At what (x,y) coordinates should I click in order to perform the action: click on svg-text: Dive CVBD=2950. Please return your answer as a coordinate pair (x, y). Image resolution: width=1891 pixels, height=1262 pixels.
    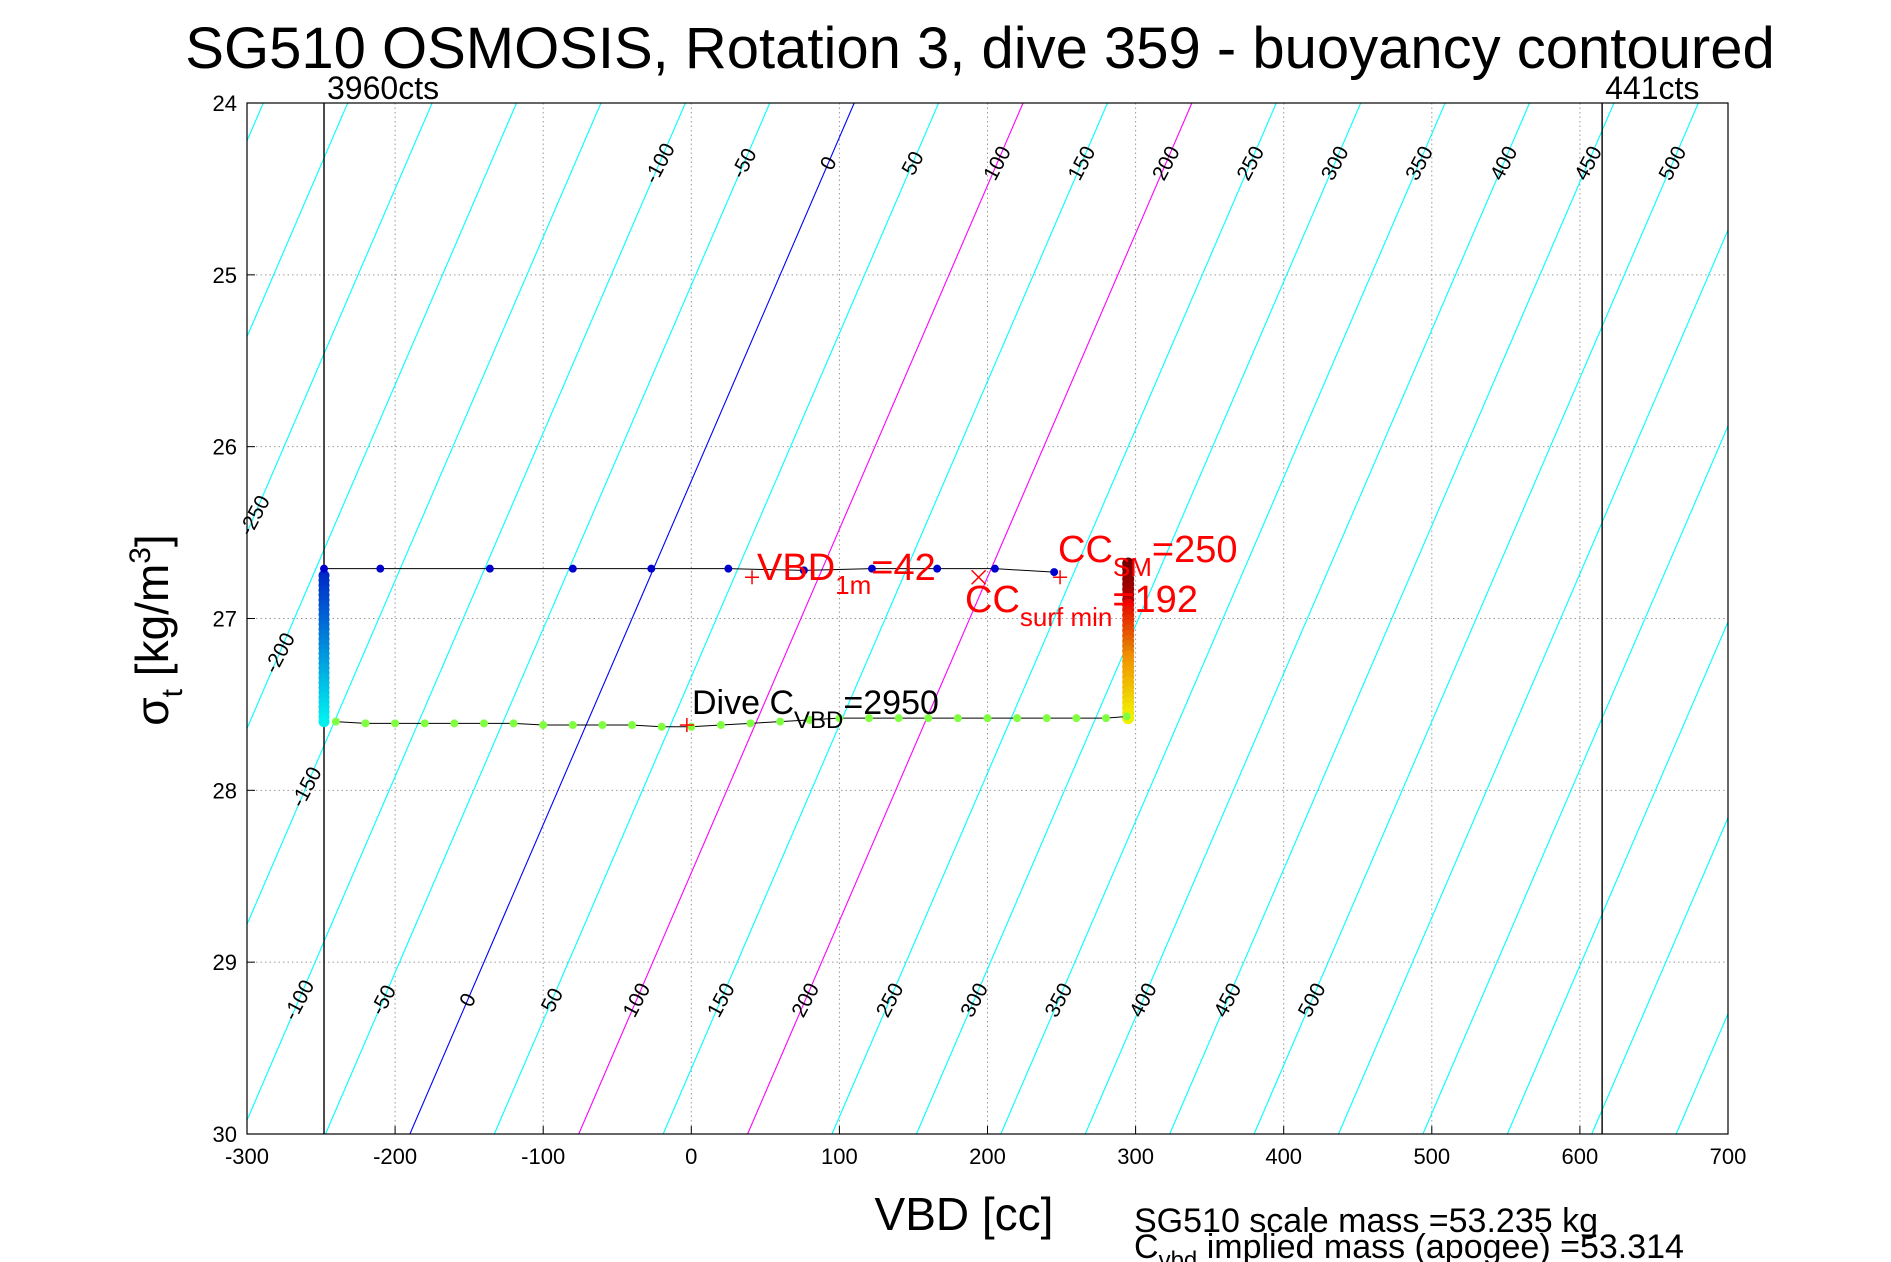
    Looking at the image, I should click on (815, 709).